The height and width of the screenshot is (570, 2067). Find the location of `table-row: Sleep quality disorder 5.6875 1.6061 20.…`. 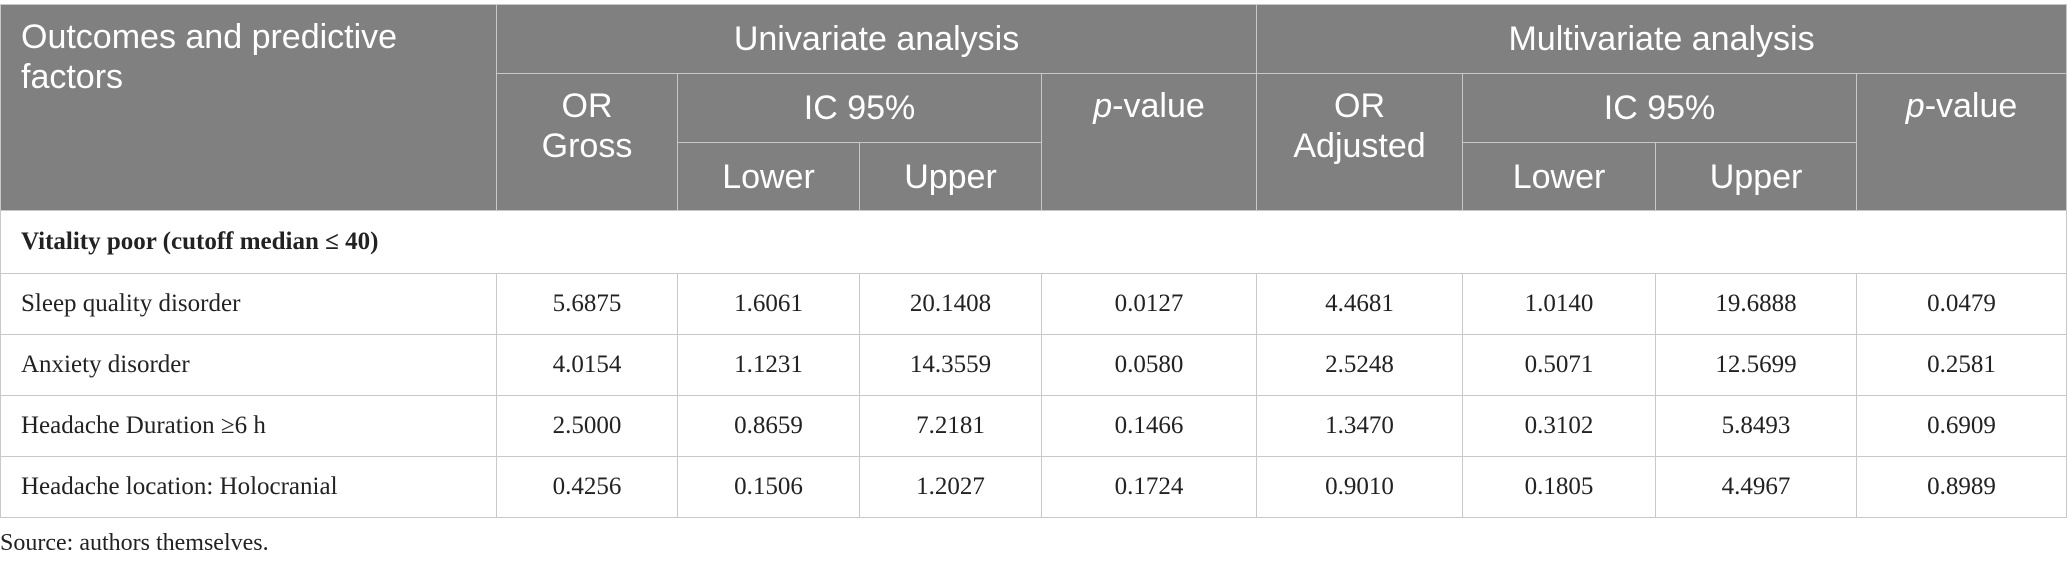

table-row: Sleep quality disorder 5.6875 1.6061 20.… is located at coordinates (1033, 304).